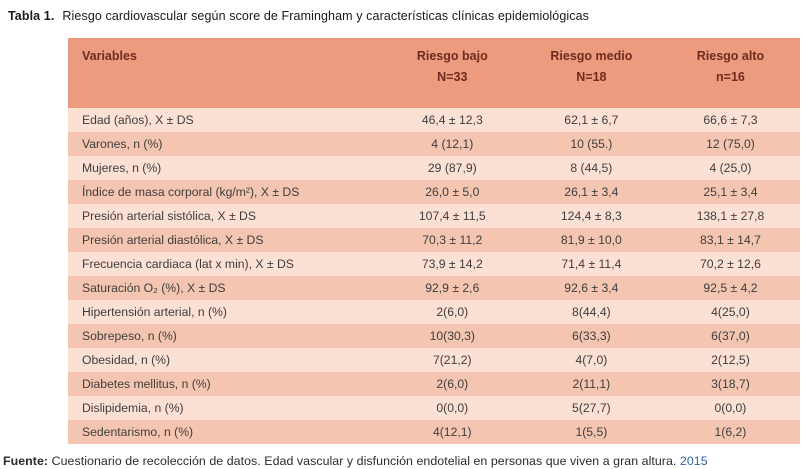  I want to click on cell-value: 4(7,0), so click(591, 360).